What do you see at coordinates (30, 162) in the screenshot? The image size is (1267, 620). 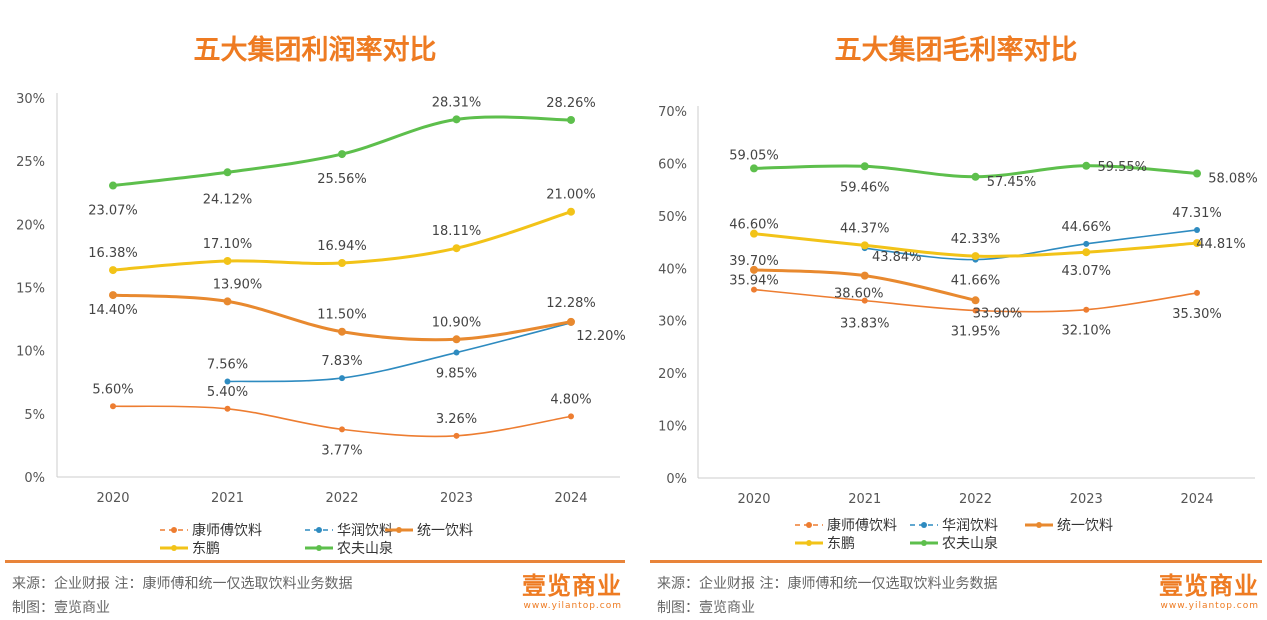 I see `y-tick-label: 25%` at bounding box center [30, 162].